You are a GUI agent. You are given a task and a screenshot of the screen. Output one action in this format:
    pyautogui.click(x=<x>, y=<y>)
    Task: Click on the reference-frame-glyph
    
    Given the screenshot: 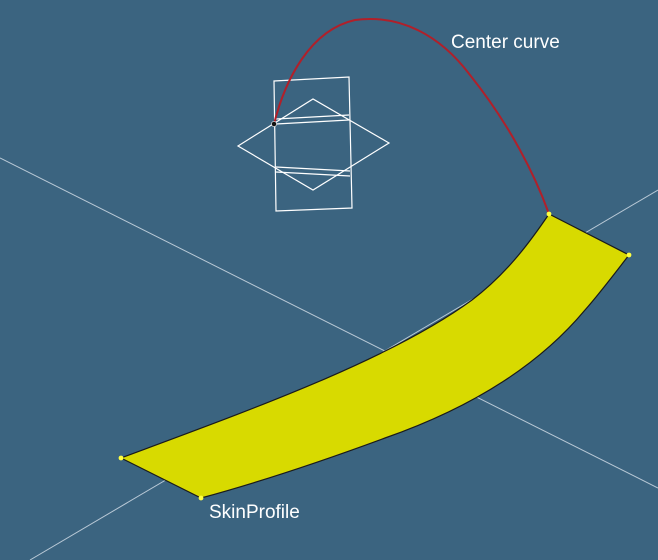 What is the action you would take?
    pyautogui.click(x=313, y=144)
    